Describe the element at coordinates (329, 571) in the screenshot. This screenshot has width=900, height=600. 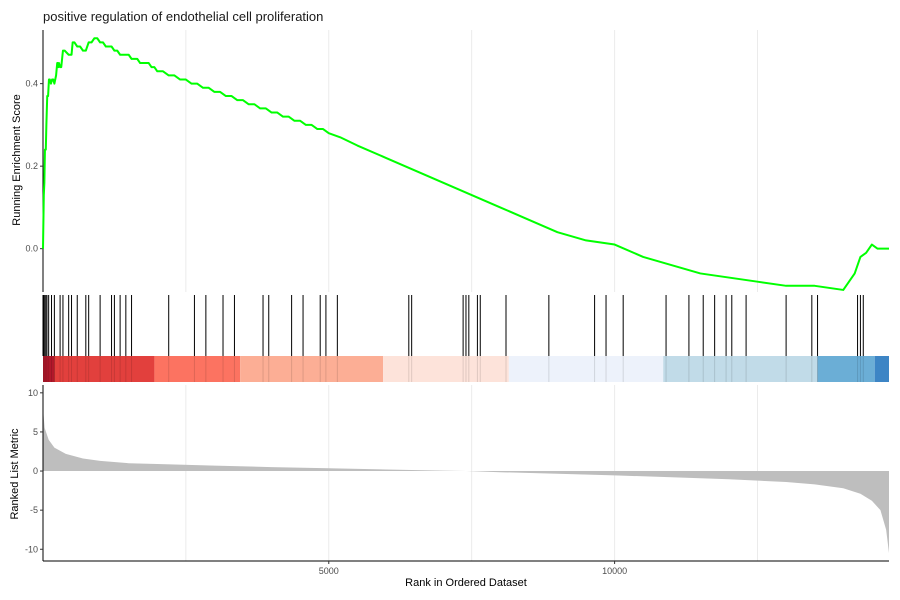
I see `x-tick-label: 5000` at that location.